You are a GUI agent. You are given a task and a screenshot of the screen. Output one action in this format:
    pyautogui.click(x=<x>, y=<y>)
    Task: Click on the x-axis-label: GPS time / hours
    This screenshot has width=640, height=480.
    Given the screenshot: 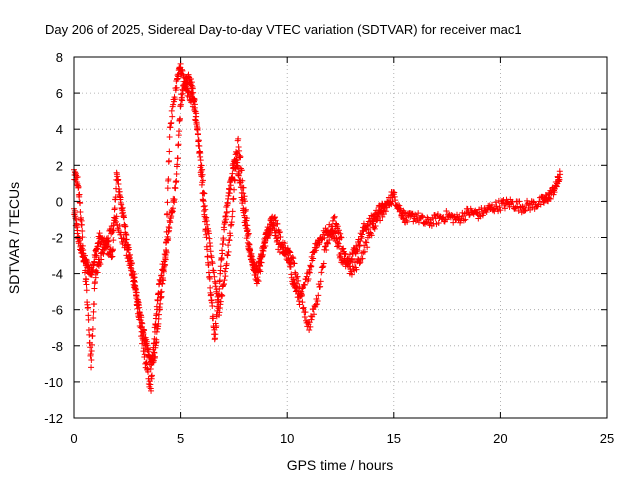 What is the action you would take?
    pyautogui.click(x=340, y=465)
    